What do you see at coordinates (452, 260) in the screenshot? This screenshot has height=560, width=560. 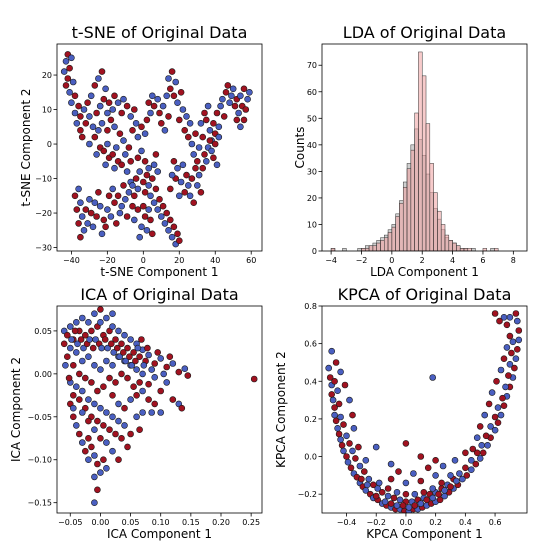 I see `lda-xtick-label: 4` at bounding box center [452, 260].